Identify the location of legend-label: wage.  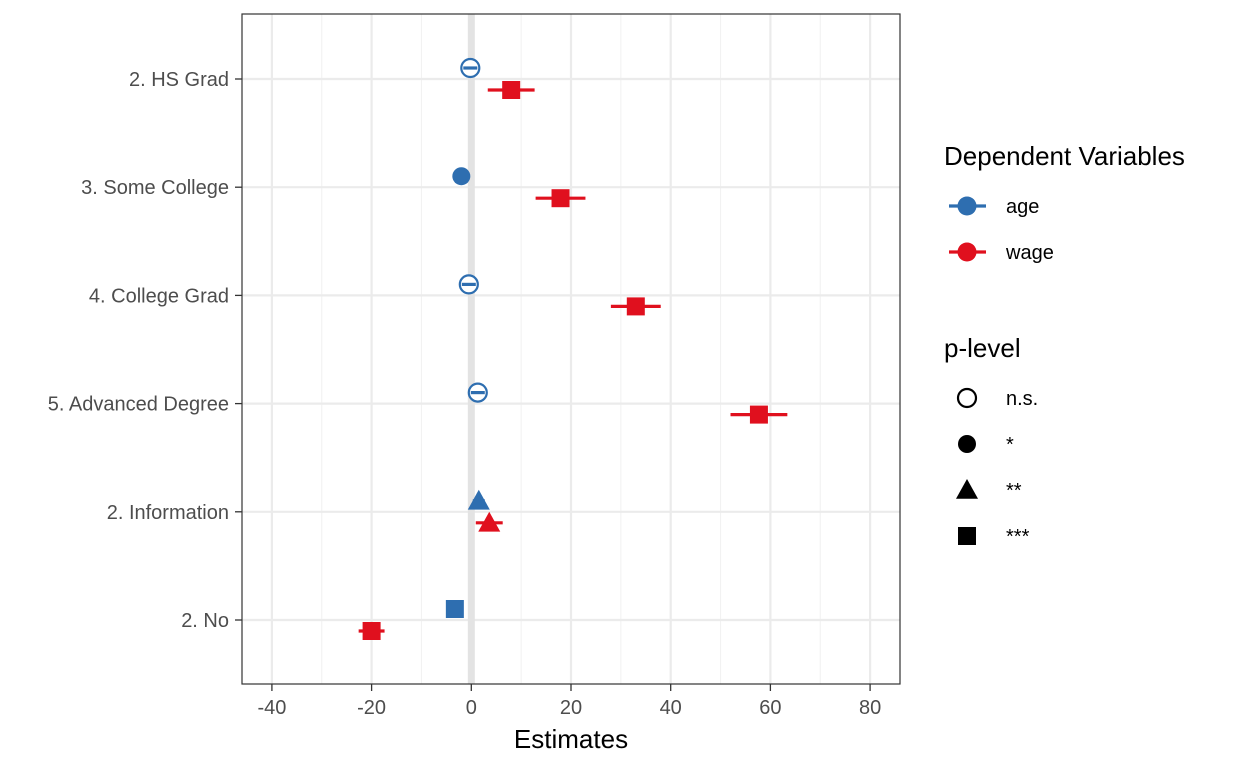
(1029, 253).